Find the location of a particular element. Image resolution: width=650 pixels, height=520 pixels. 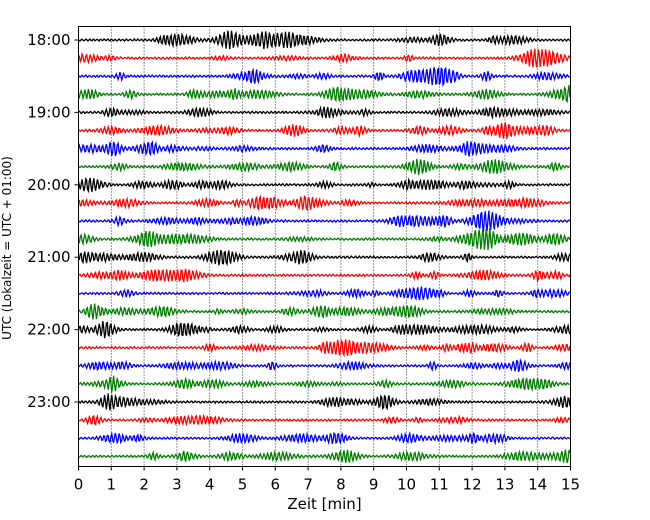

x-tick-label: 10 is located at coordinates (406, 485).